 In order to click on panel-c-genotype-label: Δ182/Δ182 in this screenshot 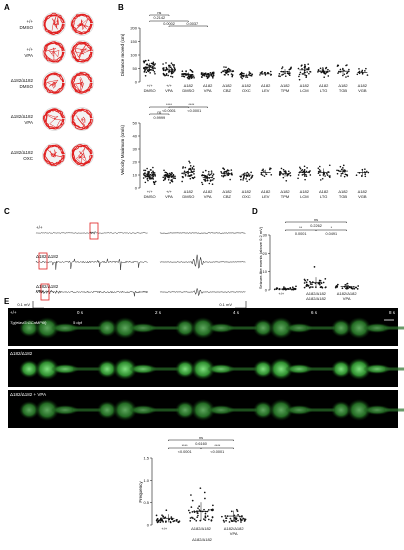, I will do `click(47, 286)`.